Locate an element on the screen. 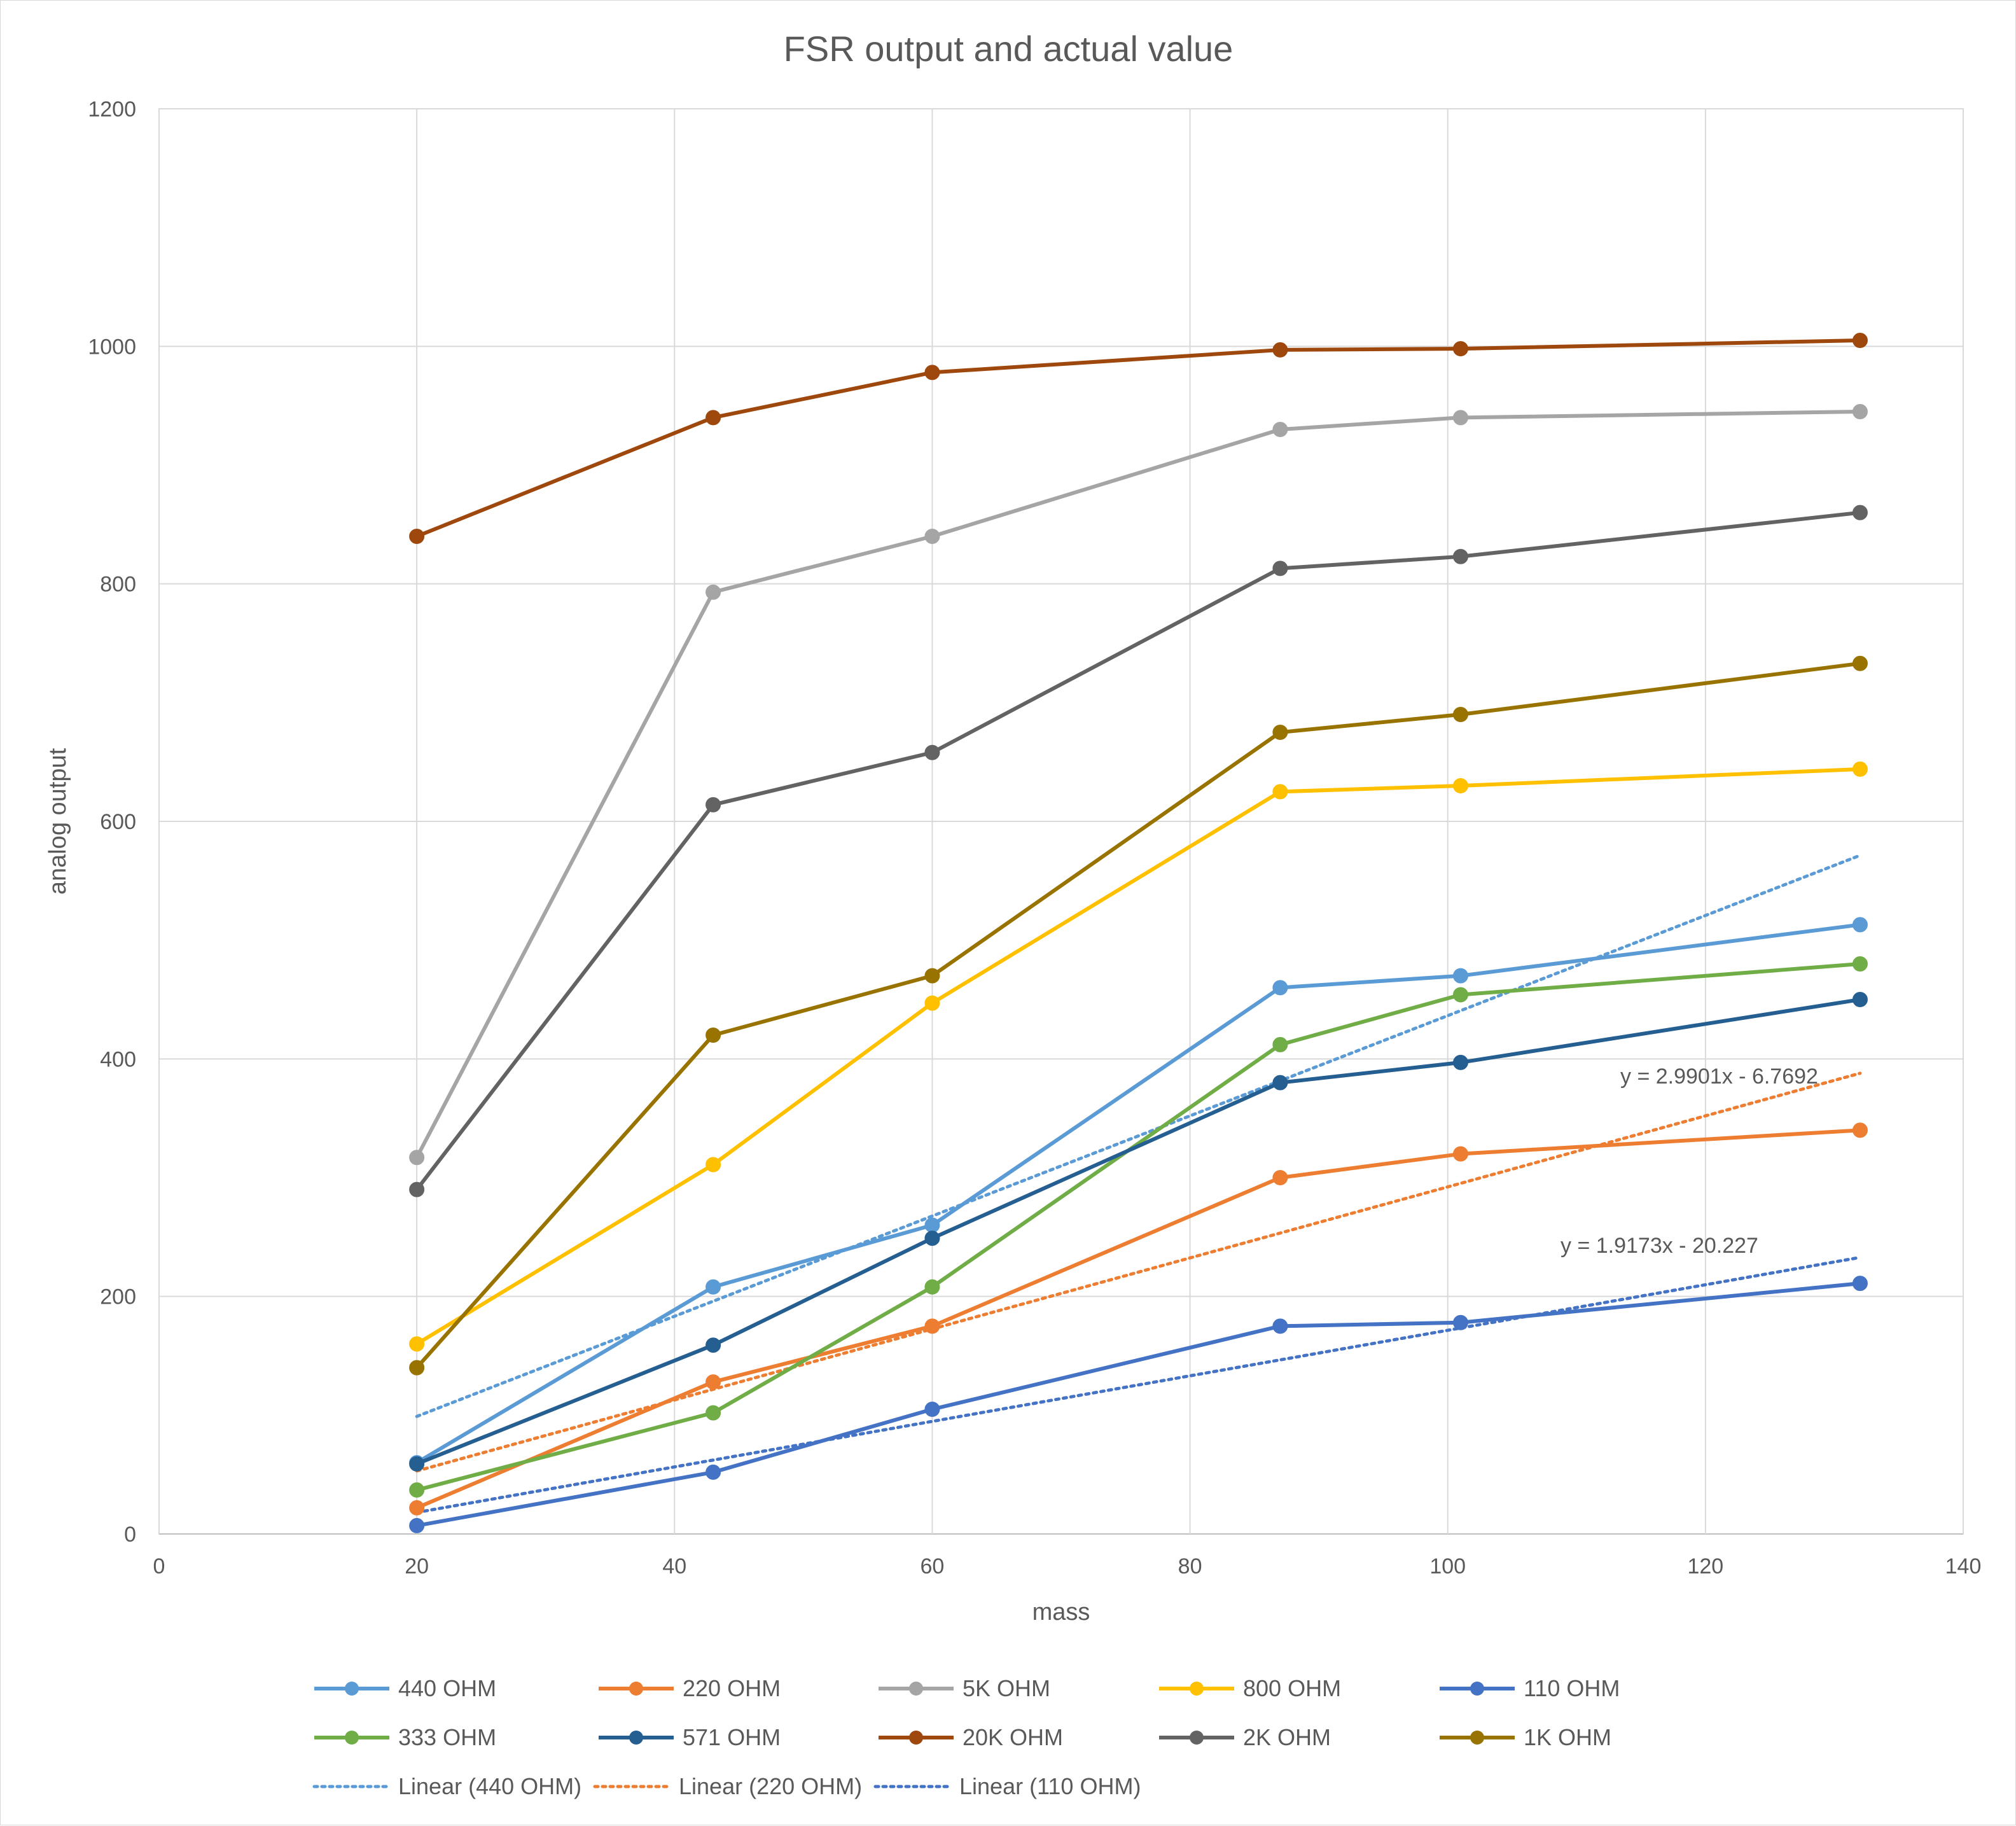  legend-item-5k-ohm: 5K OHM is located at coordinates (964, 1688).